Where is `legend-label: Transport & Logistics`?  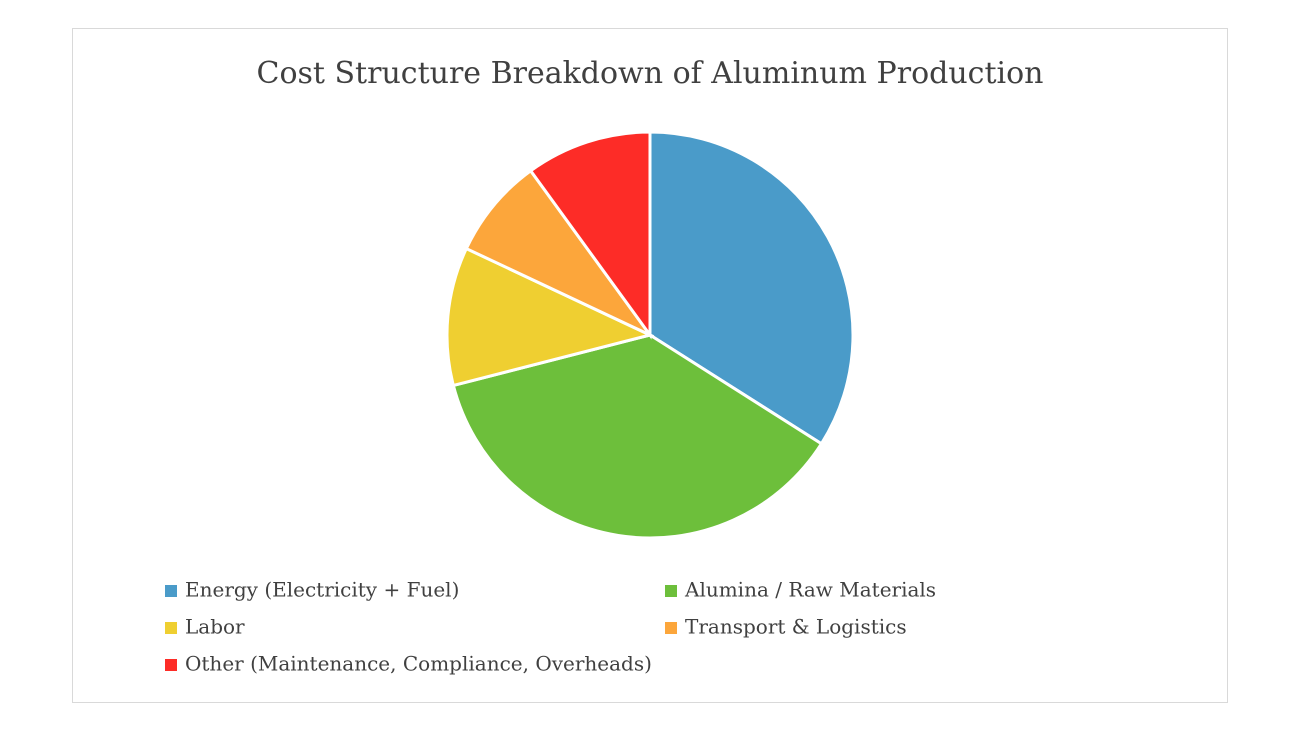 legend-label: Transport & Logistics is located at coordinates (796, 627).